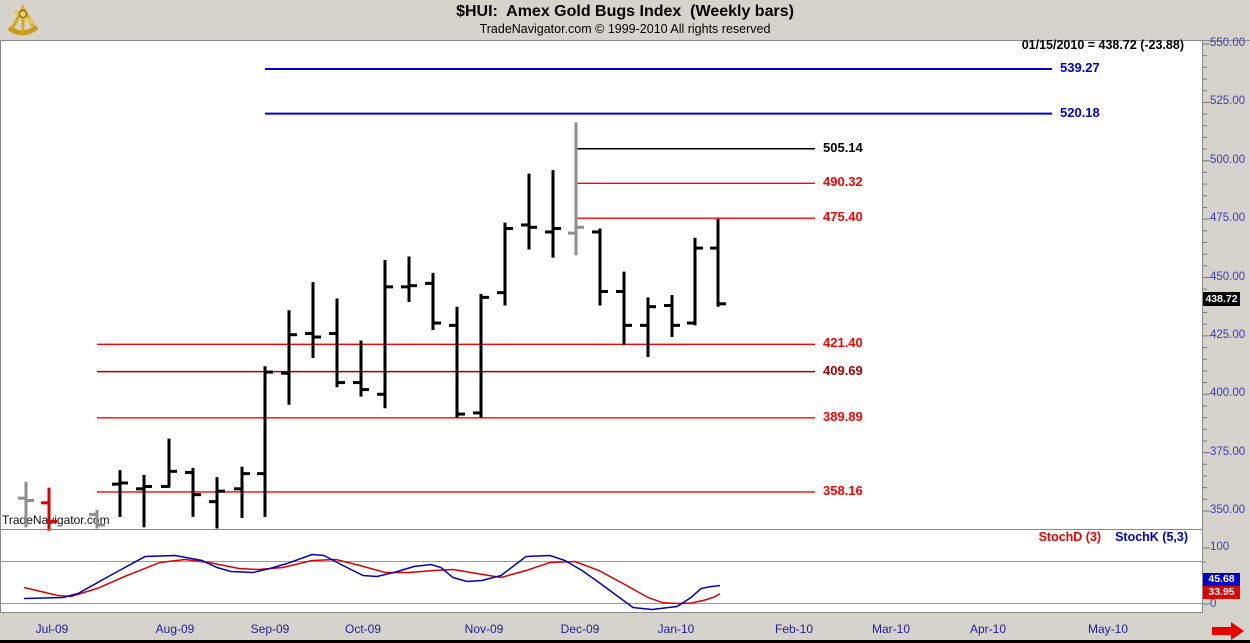 This screenshot has width=1250, height=643. I want to click on header-bar, so click(625, 20).